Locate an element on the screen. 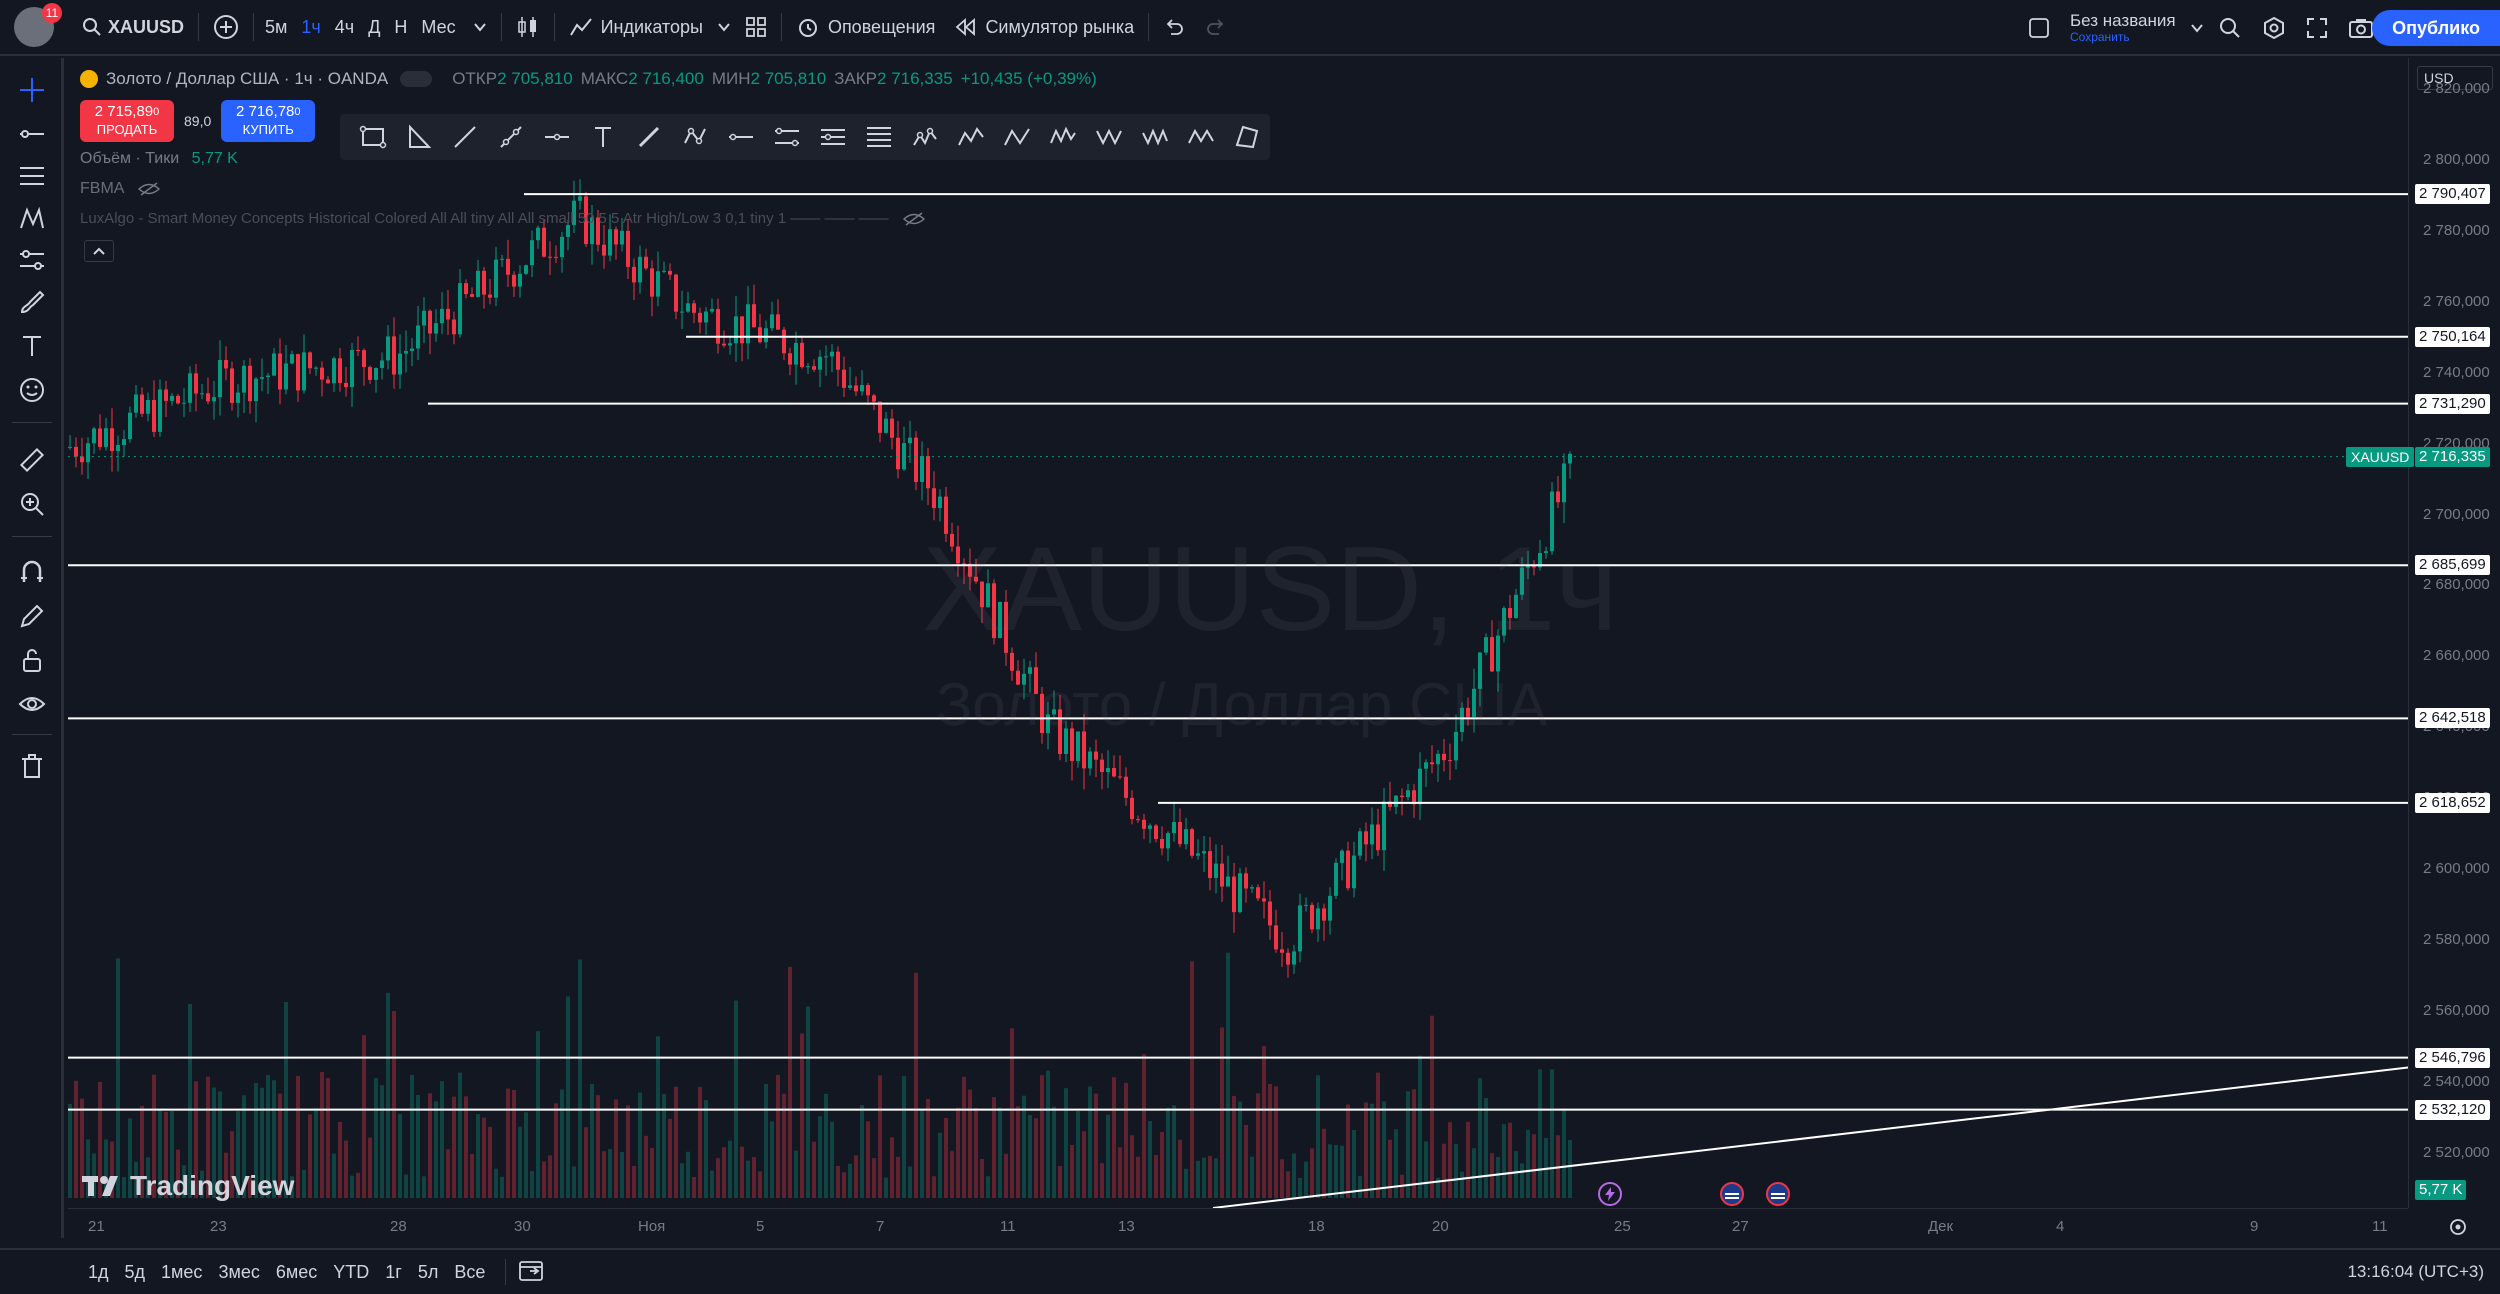 The width and height of the screenshot is (2500, 1294). range-button: 1мес is located at coordinates (182, 1271).